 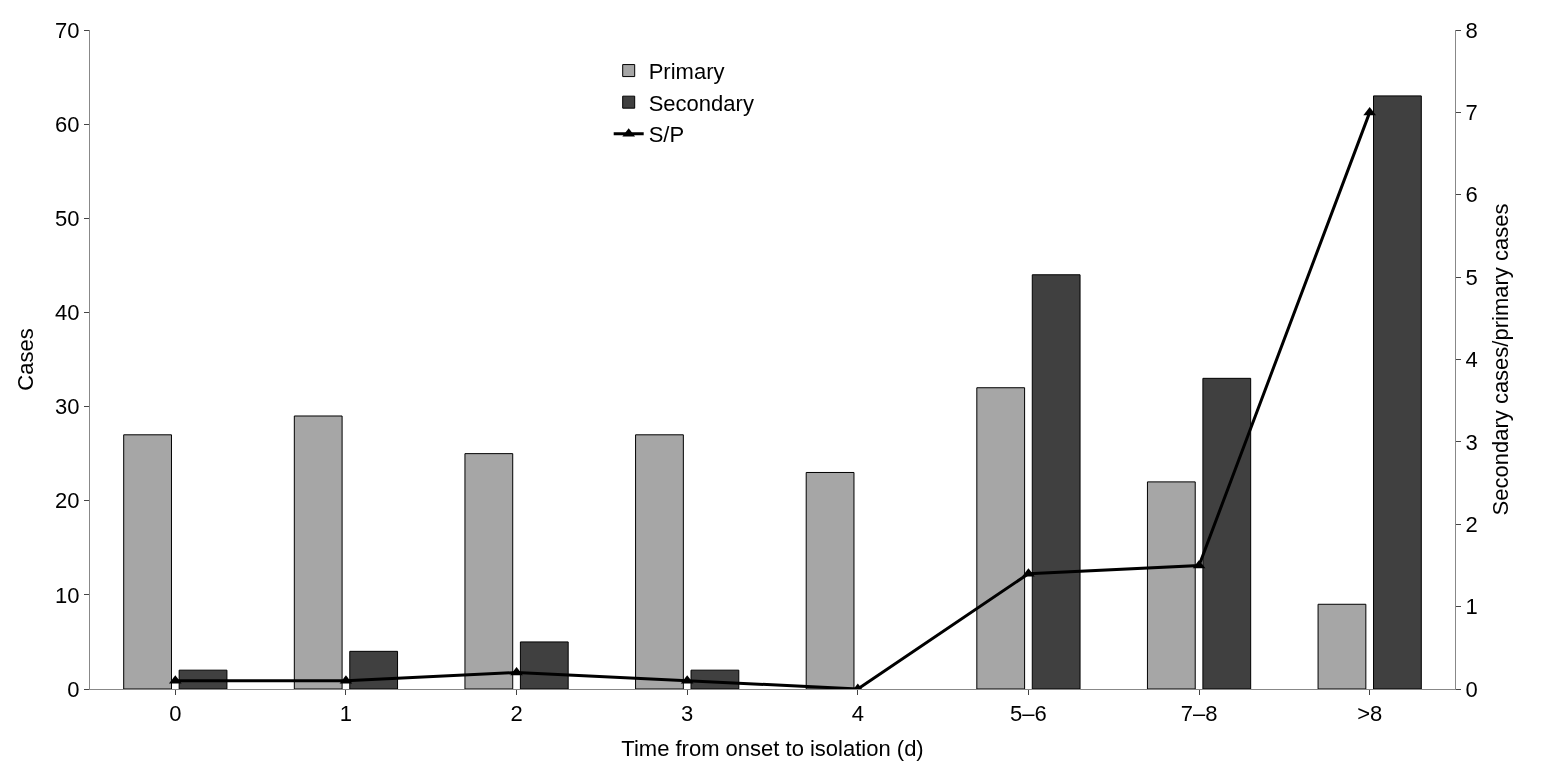 I want to click on y2-tick-label: 5, so click(x=1471, y=277).